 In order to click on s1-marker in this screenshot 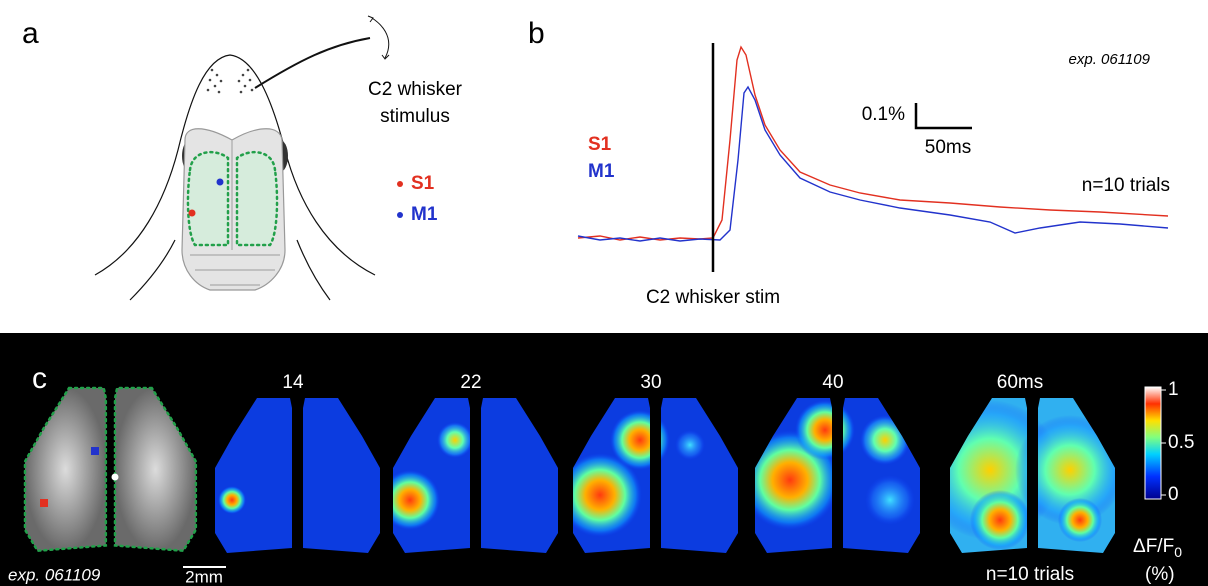, I will do `click(44, 503)`.